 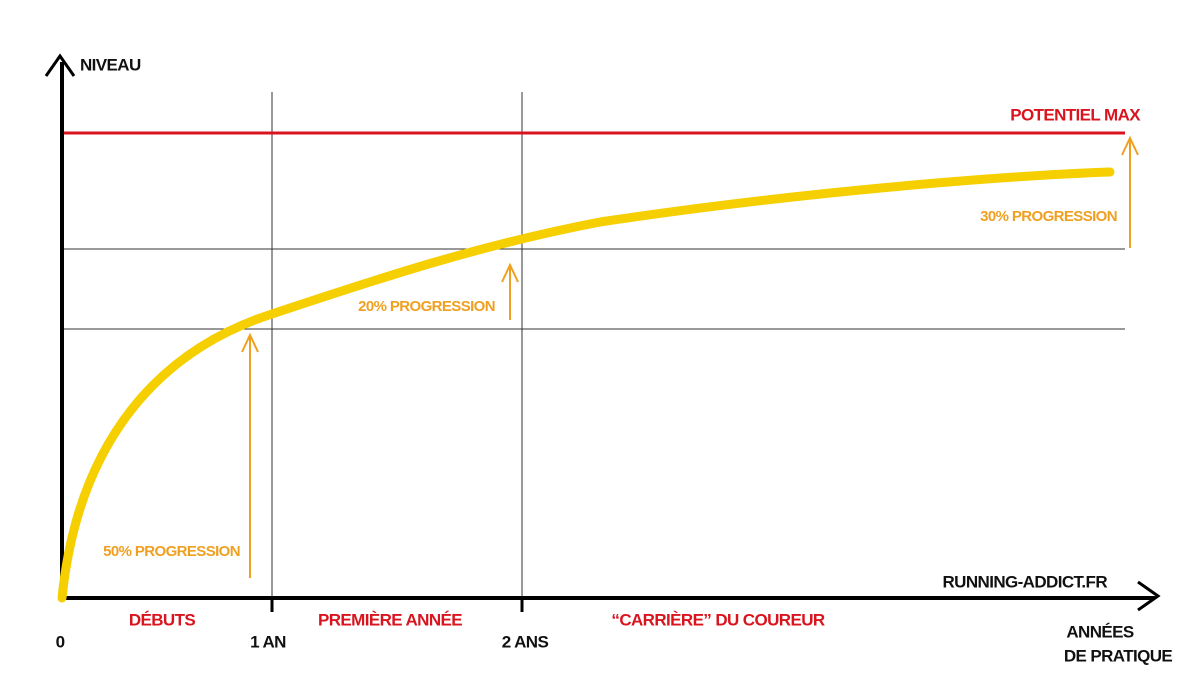 I want to click on phase-label: PREMIÈRE ANNÉE, so click(x=390, y=619).